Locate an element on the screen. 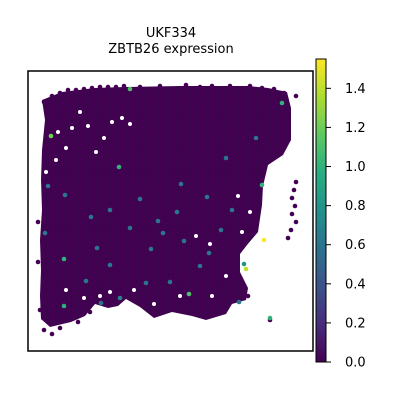  colorbar-tick-label: 1.4 is located at coordinates (355, 89).